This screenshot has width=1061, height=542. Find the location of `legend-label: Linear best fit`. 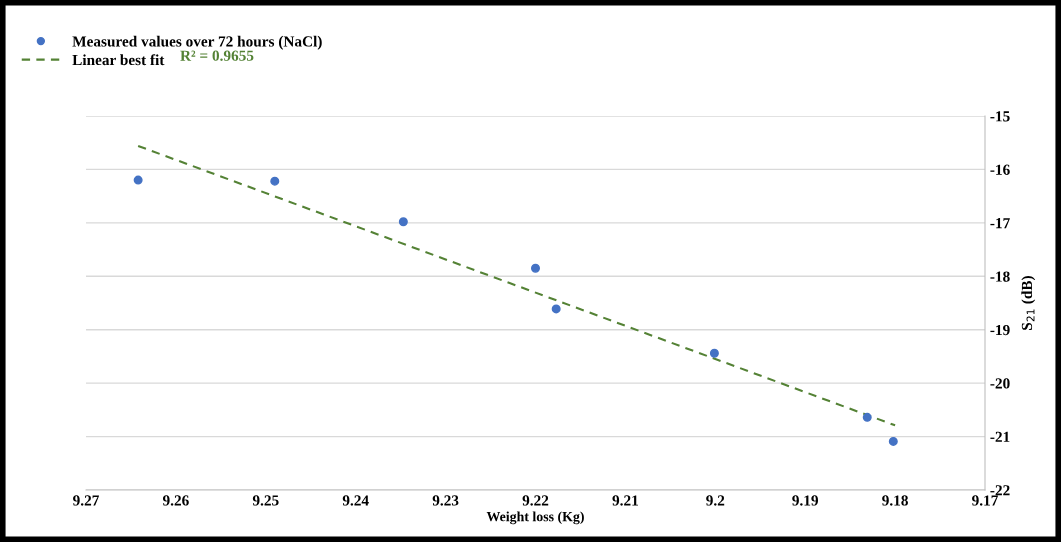

legend-label: Linear best fit is located at coordinates (118, 60).